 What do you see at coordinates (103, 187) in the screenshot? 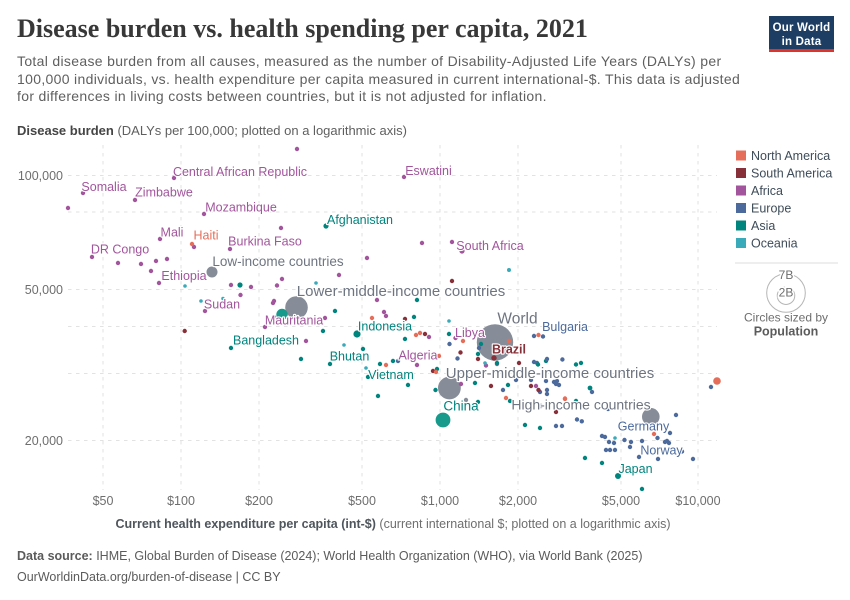
I see `svg-text: Somalia` at bounding box center [103, 187].